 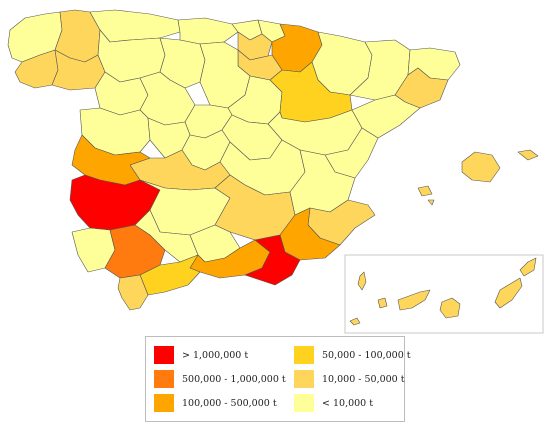 I want to click on province-cantabria, so click(x=208, y=31).